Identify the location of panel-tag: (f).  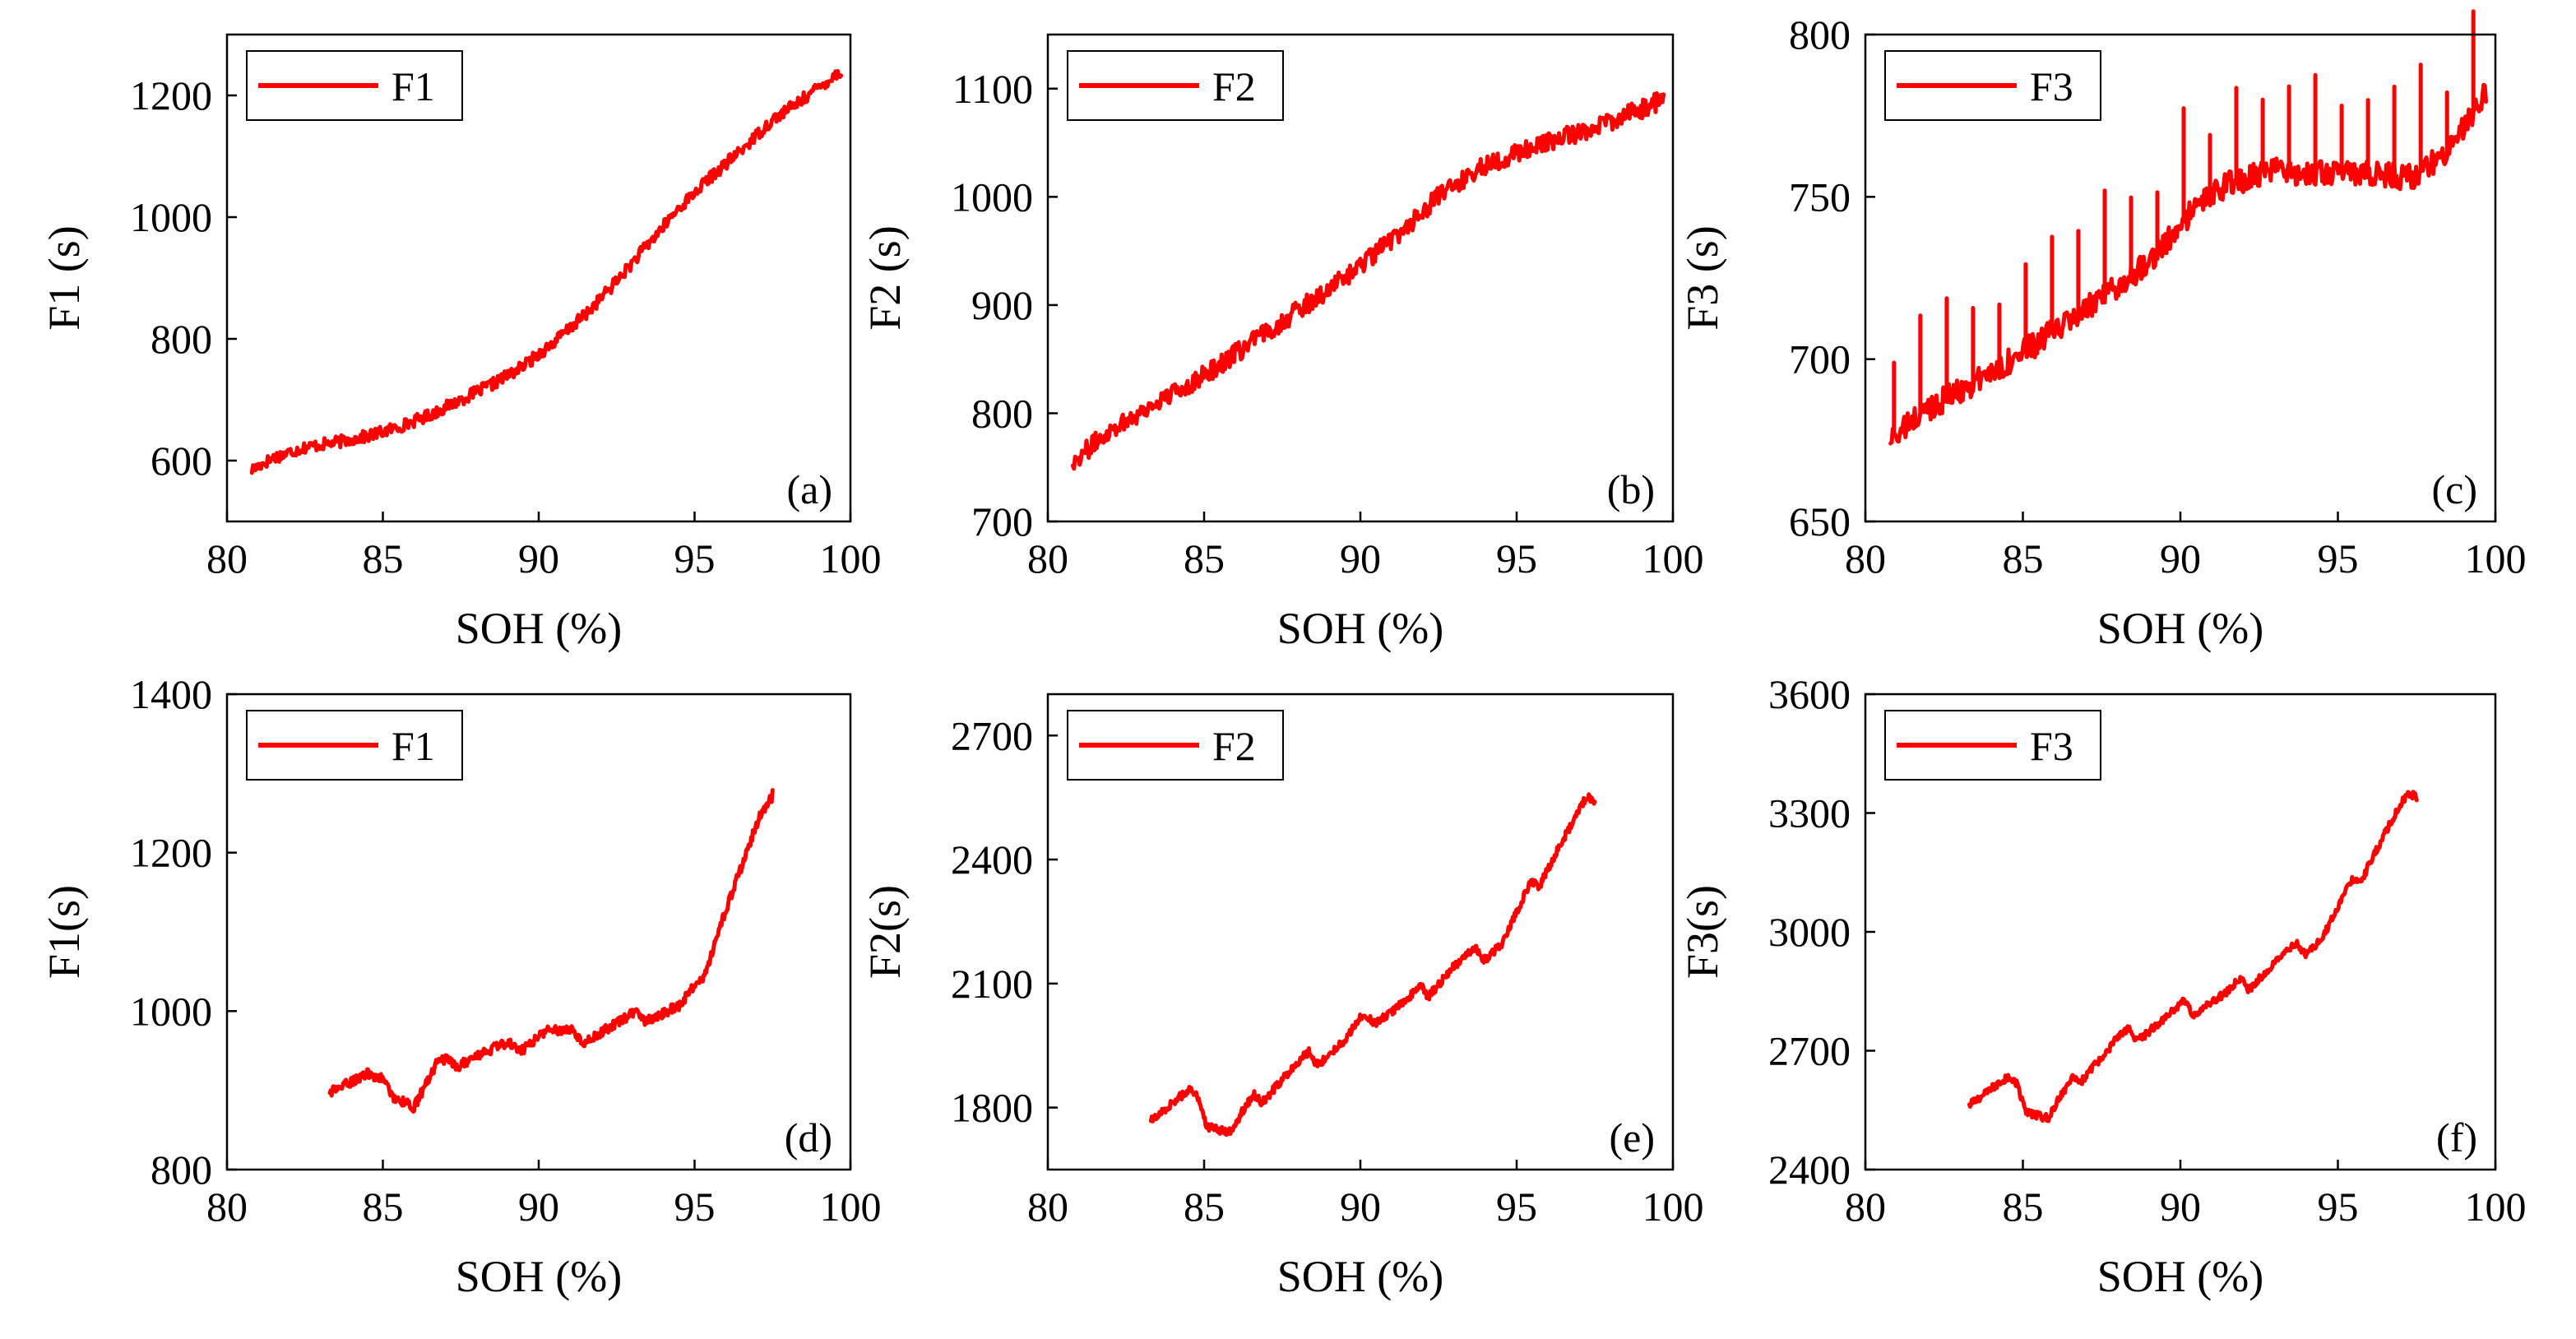
(2457, 1137).